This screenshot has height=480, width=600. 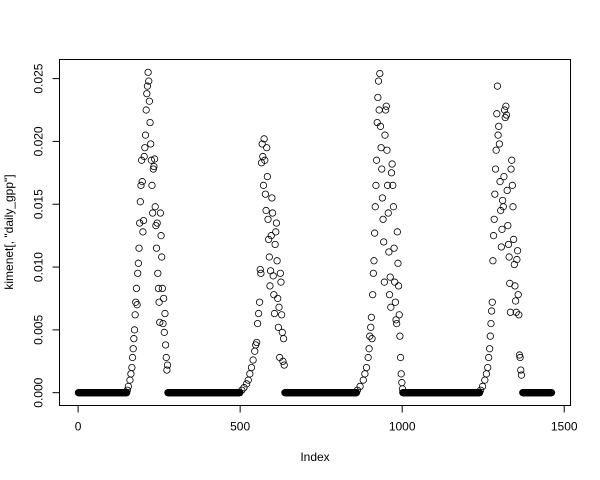 I want to click on x-tick-label: 1500, so click(x=564, y=427).